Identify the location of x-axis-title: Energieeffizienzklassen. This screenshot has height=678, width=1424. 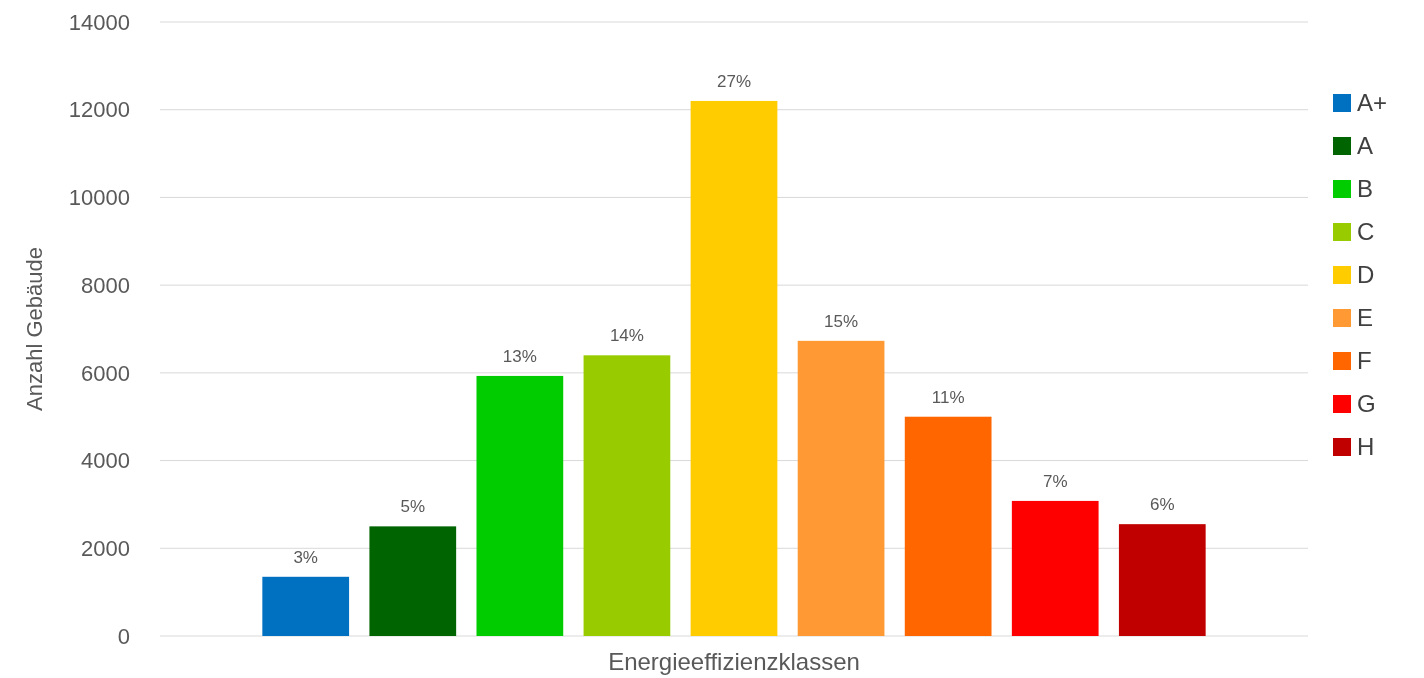
(734, 661).